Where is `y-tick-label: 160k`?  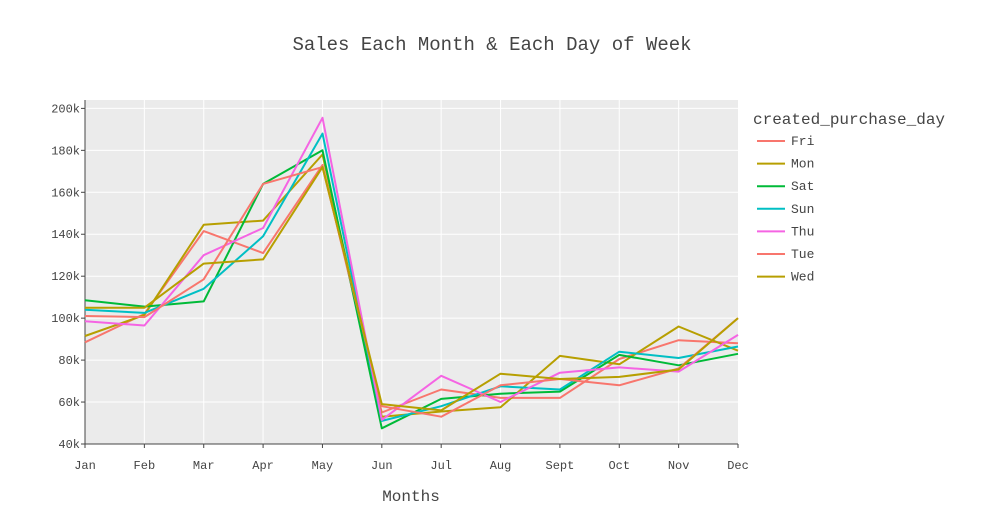 y-tick-label: 160k is located at coordinates (65, 193).